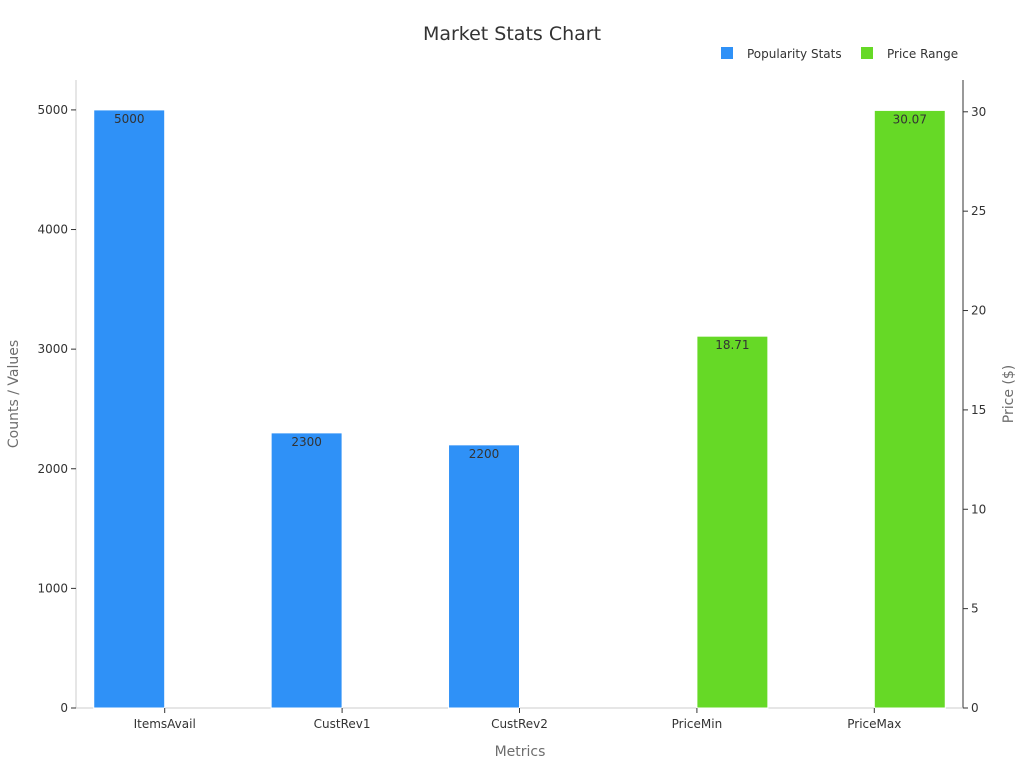 The image size is (1024, 768). Describe the element at coordinates (978, 112) in the screenshot. I see `y-right-tick-label: 30` at that location.